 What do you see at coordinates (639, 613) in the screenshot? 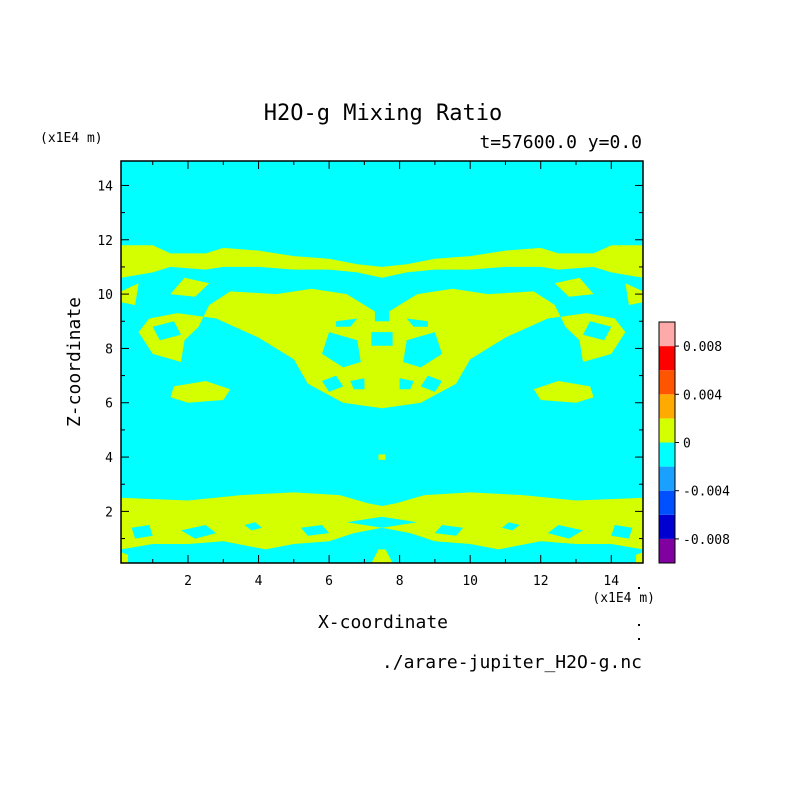
I see `corner-markers` at bounding box center [639, 613].